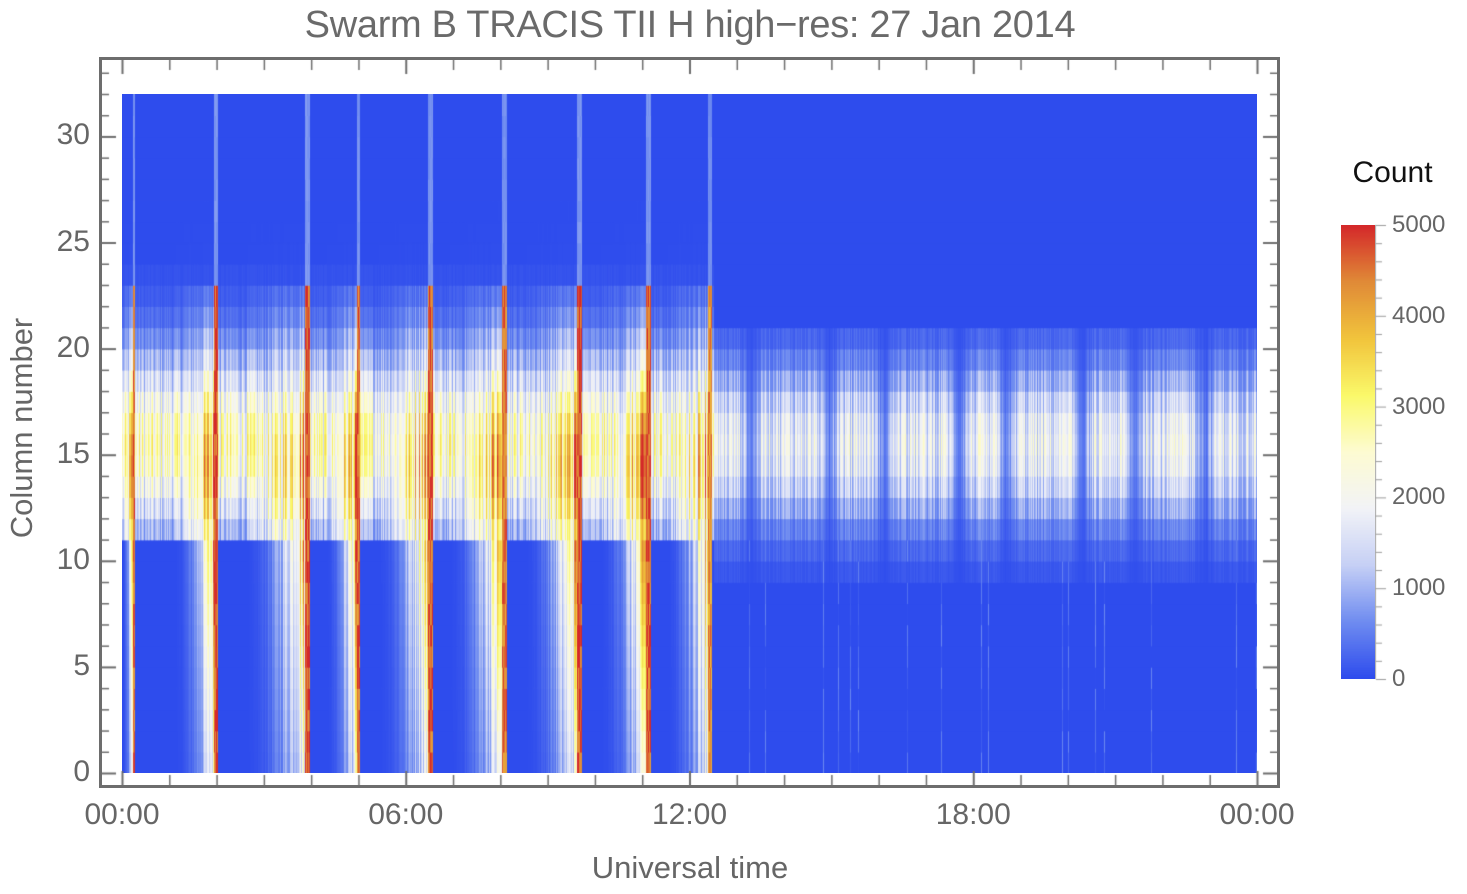 The height and width of the screenshot is (894, 1467). Describe the element at coordinates (1419, 406) in the screenshot. I see `colorbar-tick-label: 3000` at that location.